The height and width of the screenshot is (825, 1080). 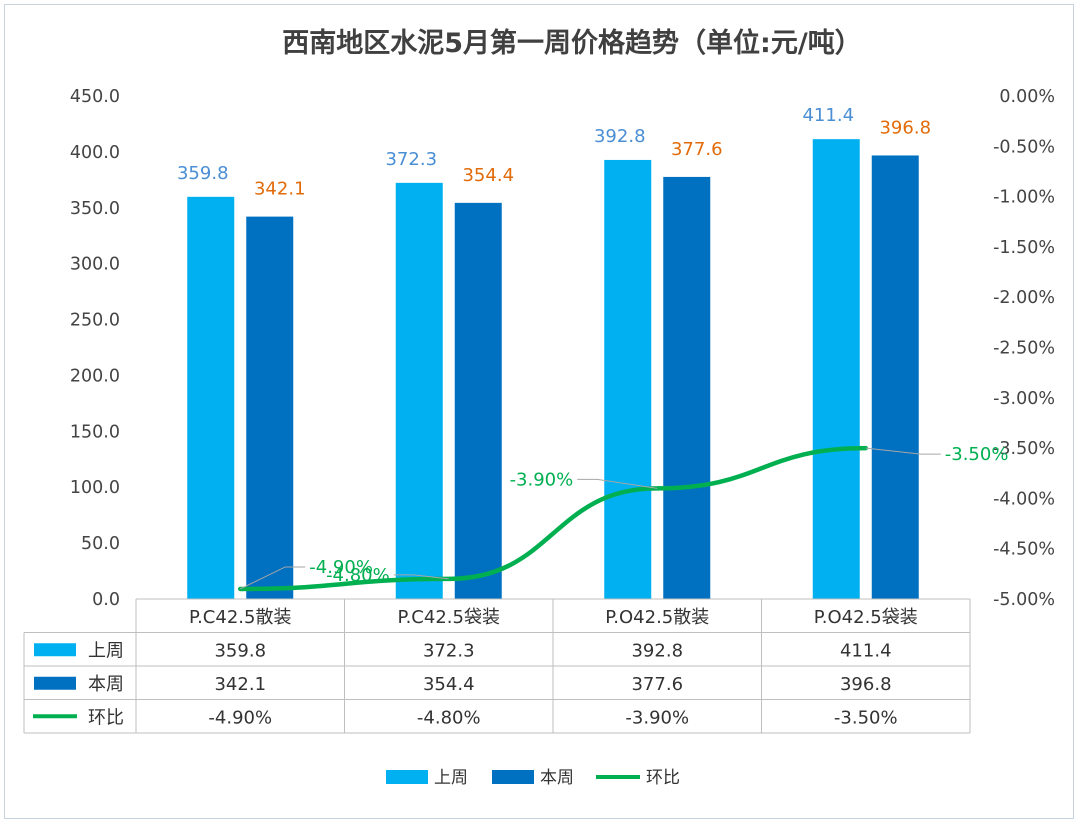 I want to click on table-cell: 411.4, so click(x=866, y=650).